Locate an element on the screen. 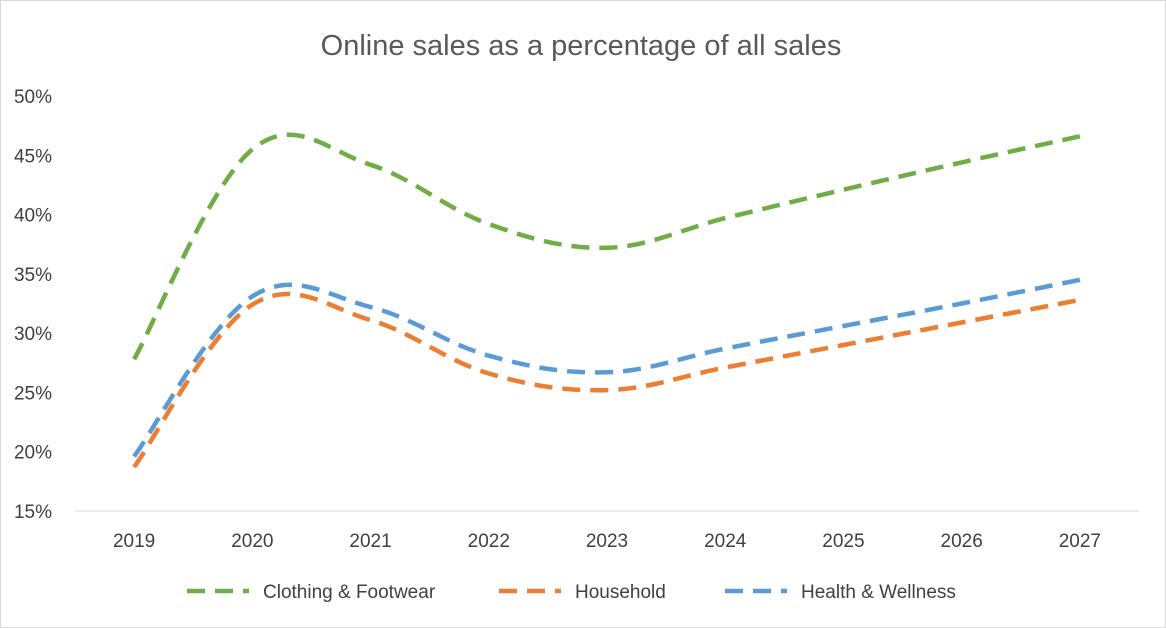 Image resolution: width=1166 pixels, height=628 pixels. y-tick-label: 50% is located at coordinates (33, 97).